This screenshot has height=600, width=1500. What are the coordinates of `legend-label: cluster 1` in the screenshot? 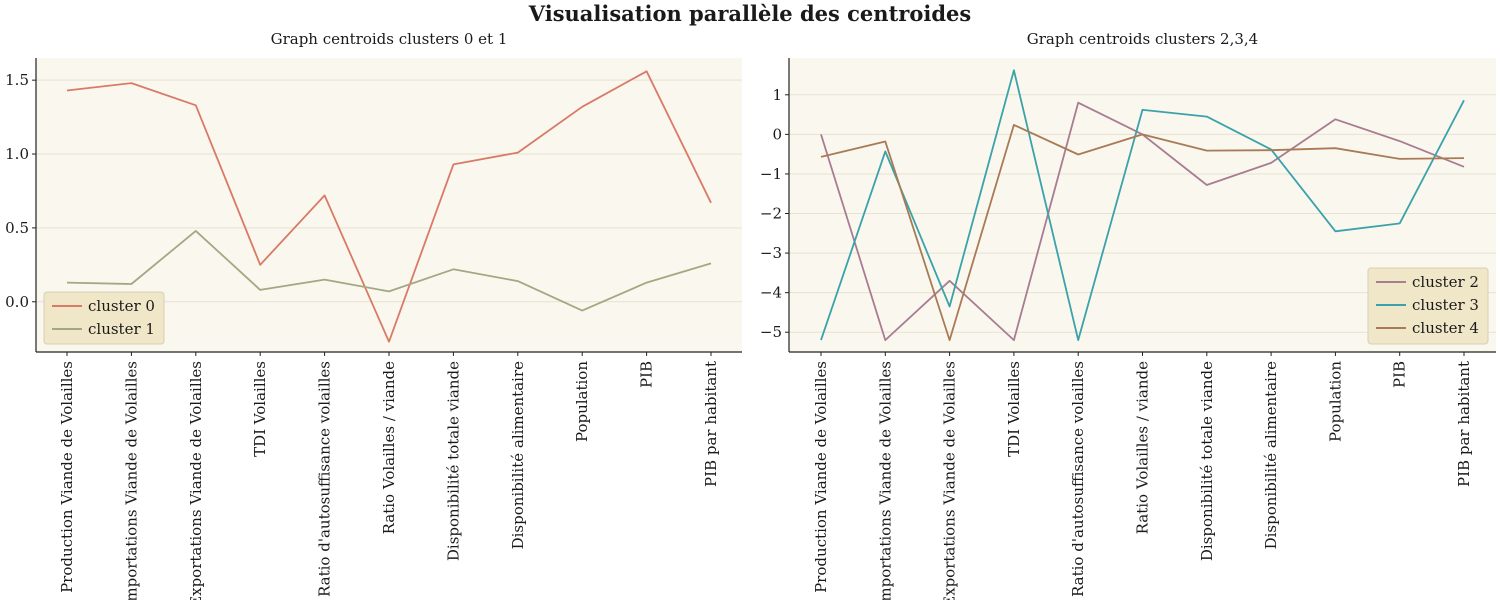 It's located at (121, 329).